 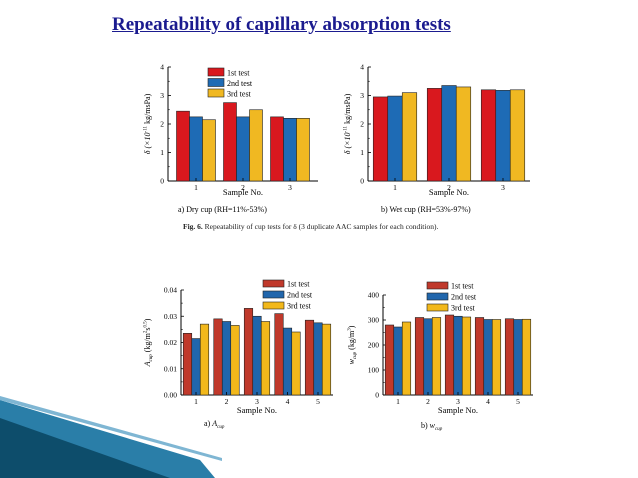 I want to click on y-axis-label: Acup (kg/m2s0.5), so click(x=148, y=342).